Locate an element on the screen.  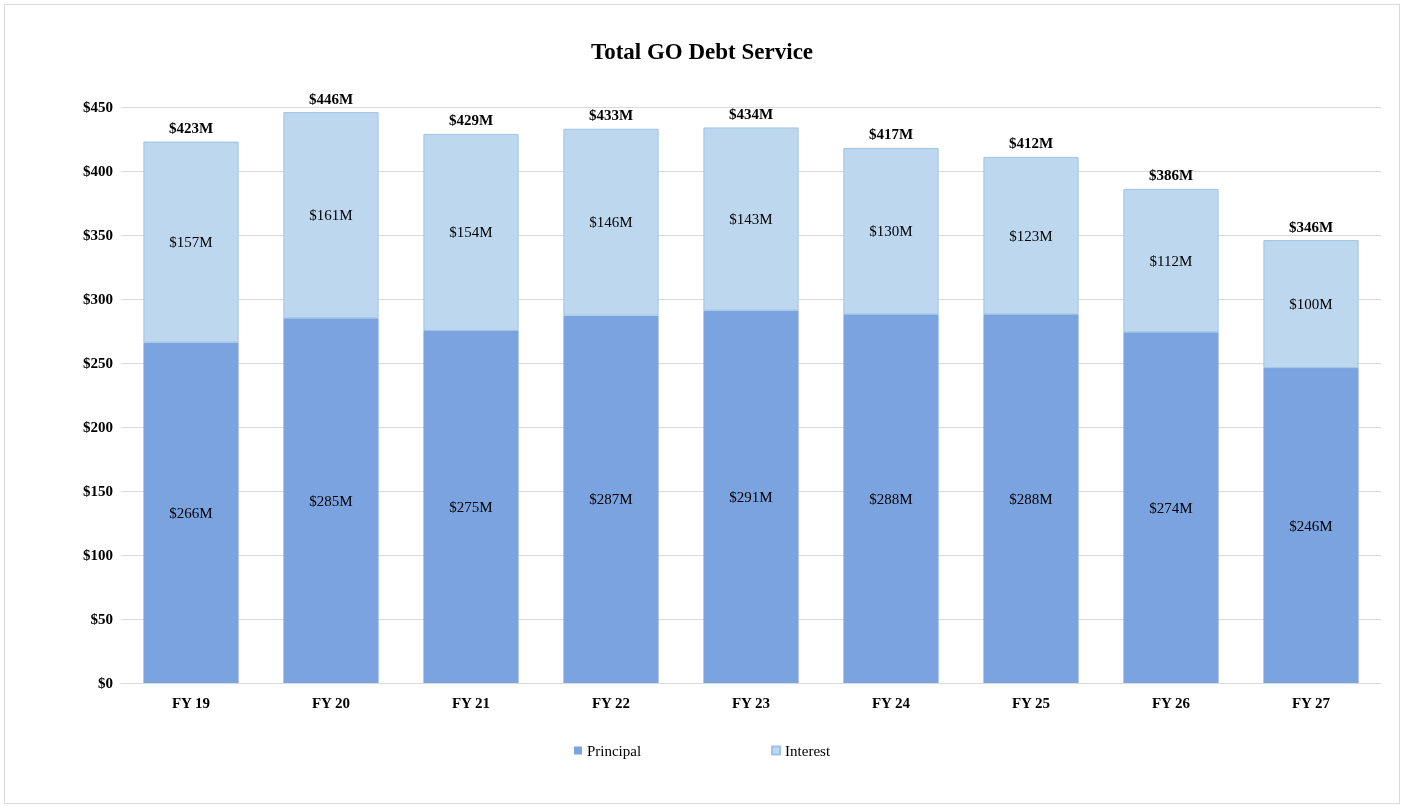
data-label: $100M is located at coordinates (1311, 304).